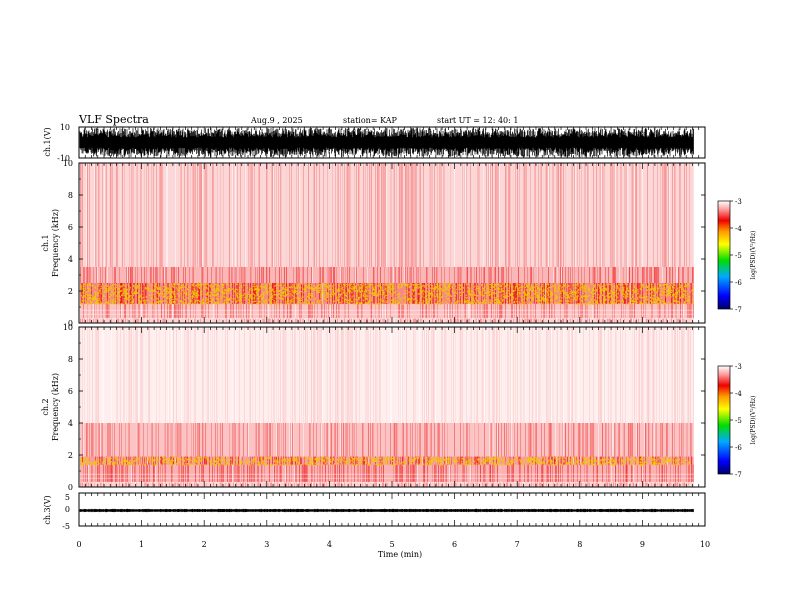 Image resolution: width=792 pixels, height=616 pixels. I want to click on ytick-label-8: 8, so click(70, 195).